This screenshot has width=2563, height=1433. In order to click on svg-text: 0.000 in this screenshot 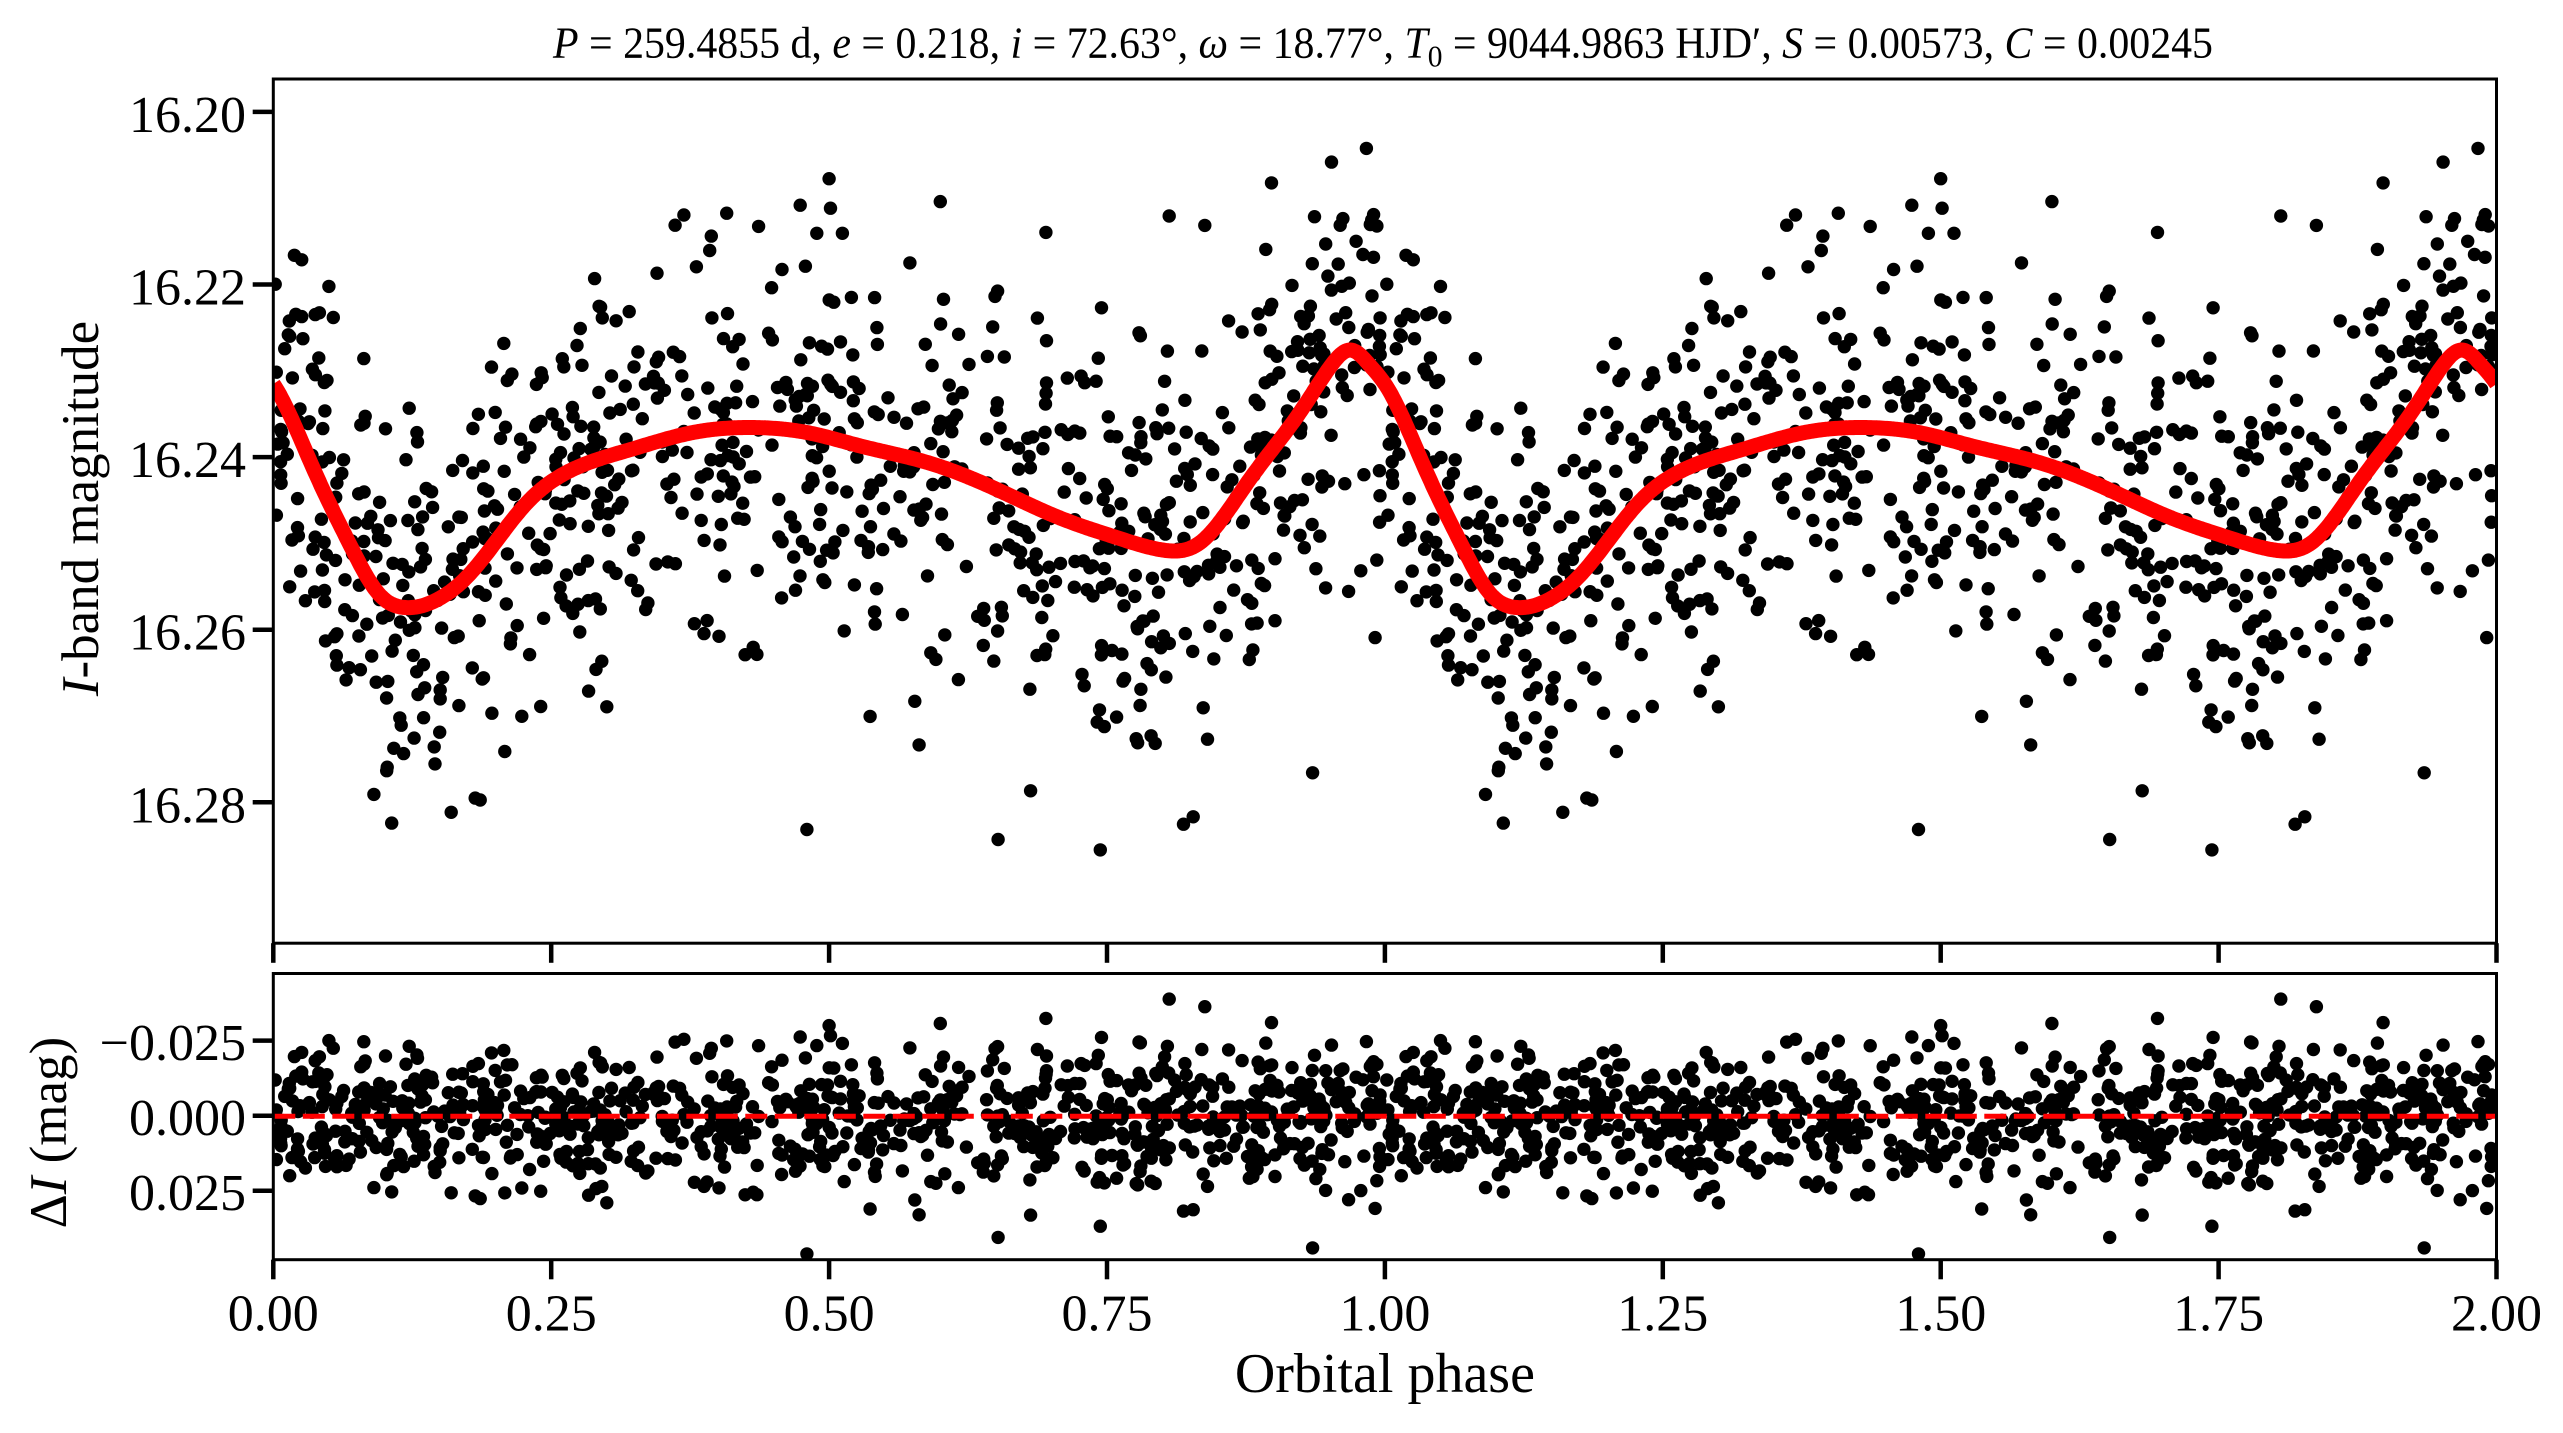, I will do `click(187, 1118)`.